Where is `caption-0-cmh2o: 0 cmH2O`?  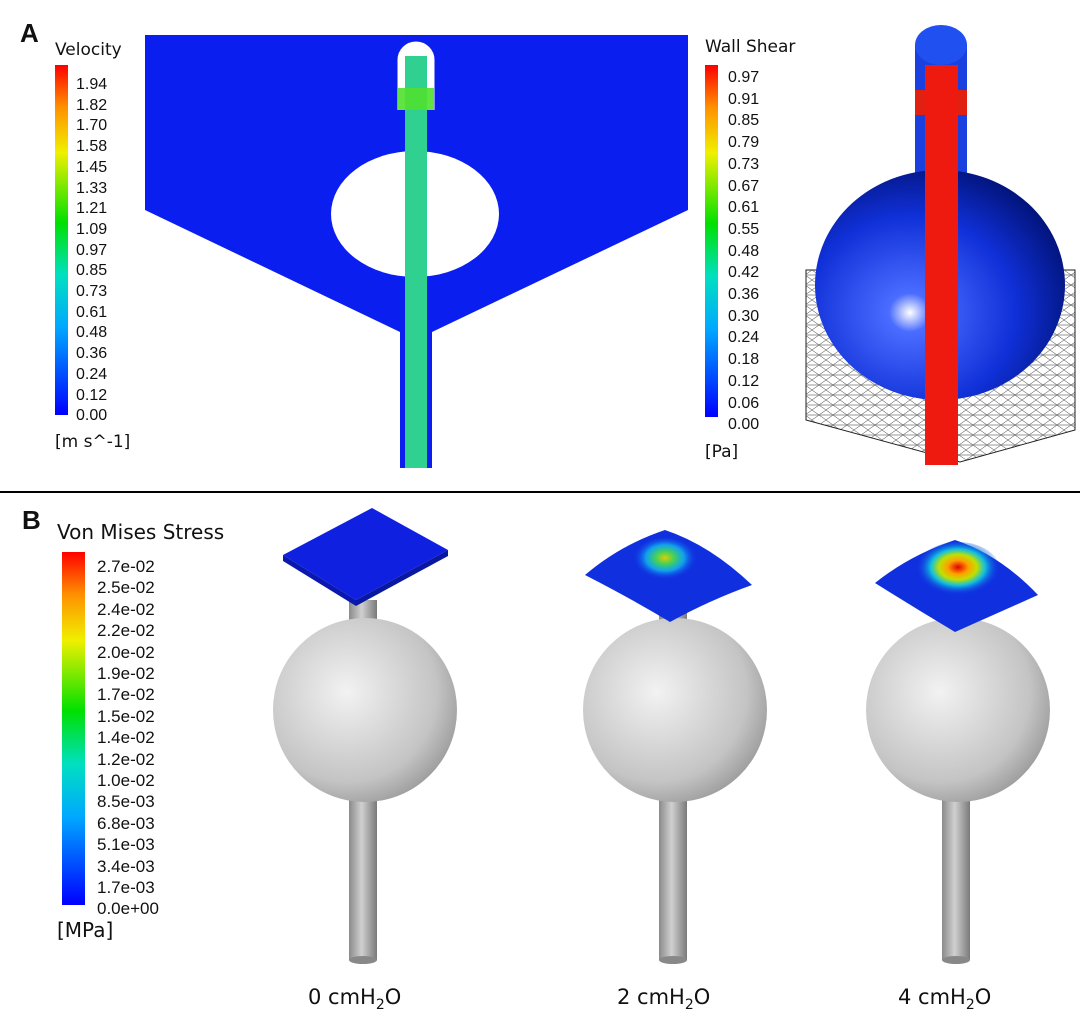
caption-0-cmh2o: 0 cmH2O is located at coordinates (355, 999).